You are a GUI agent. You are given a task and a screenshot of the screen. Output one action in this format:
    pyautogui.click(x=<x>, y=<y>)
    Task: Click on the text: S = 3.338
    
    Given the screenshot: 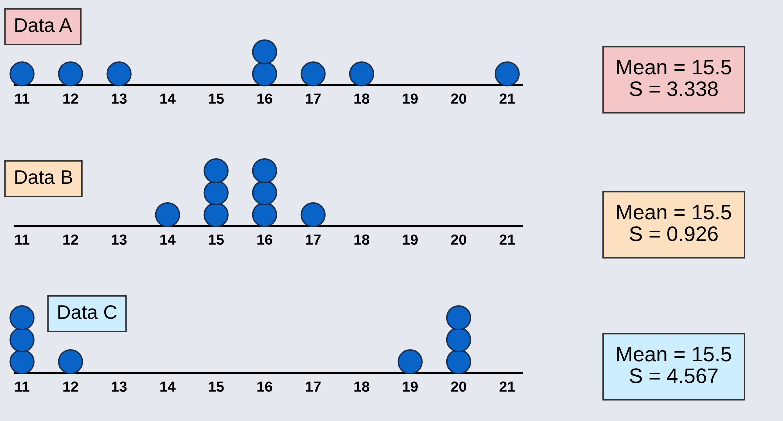 What is the action you would take?
    pyautogui.click(x=674, y=89)
    